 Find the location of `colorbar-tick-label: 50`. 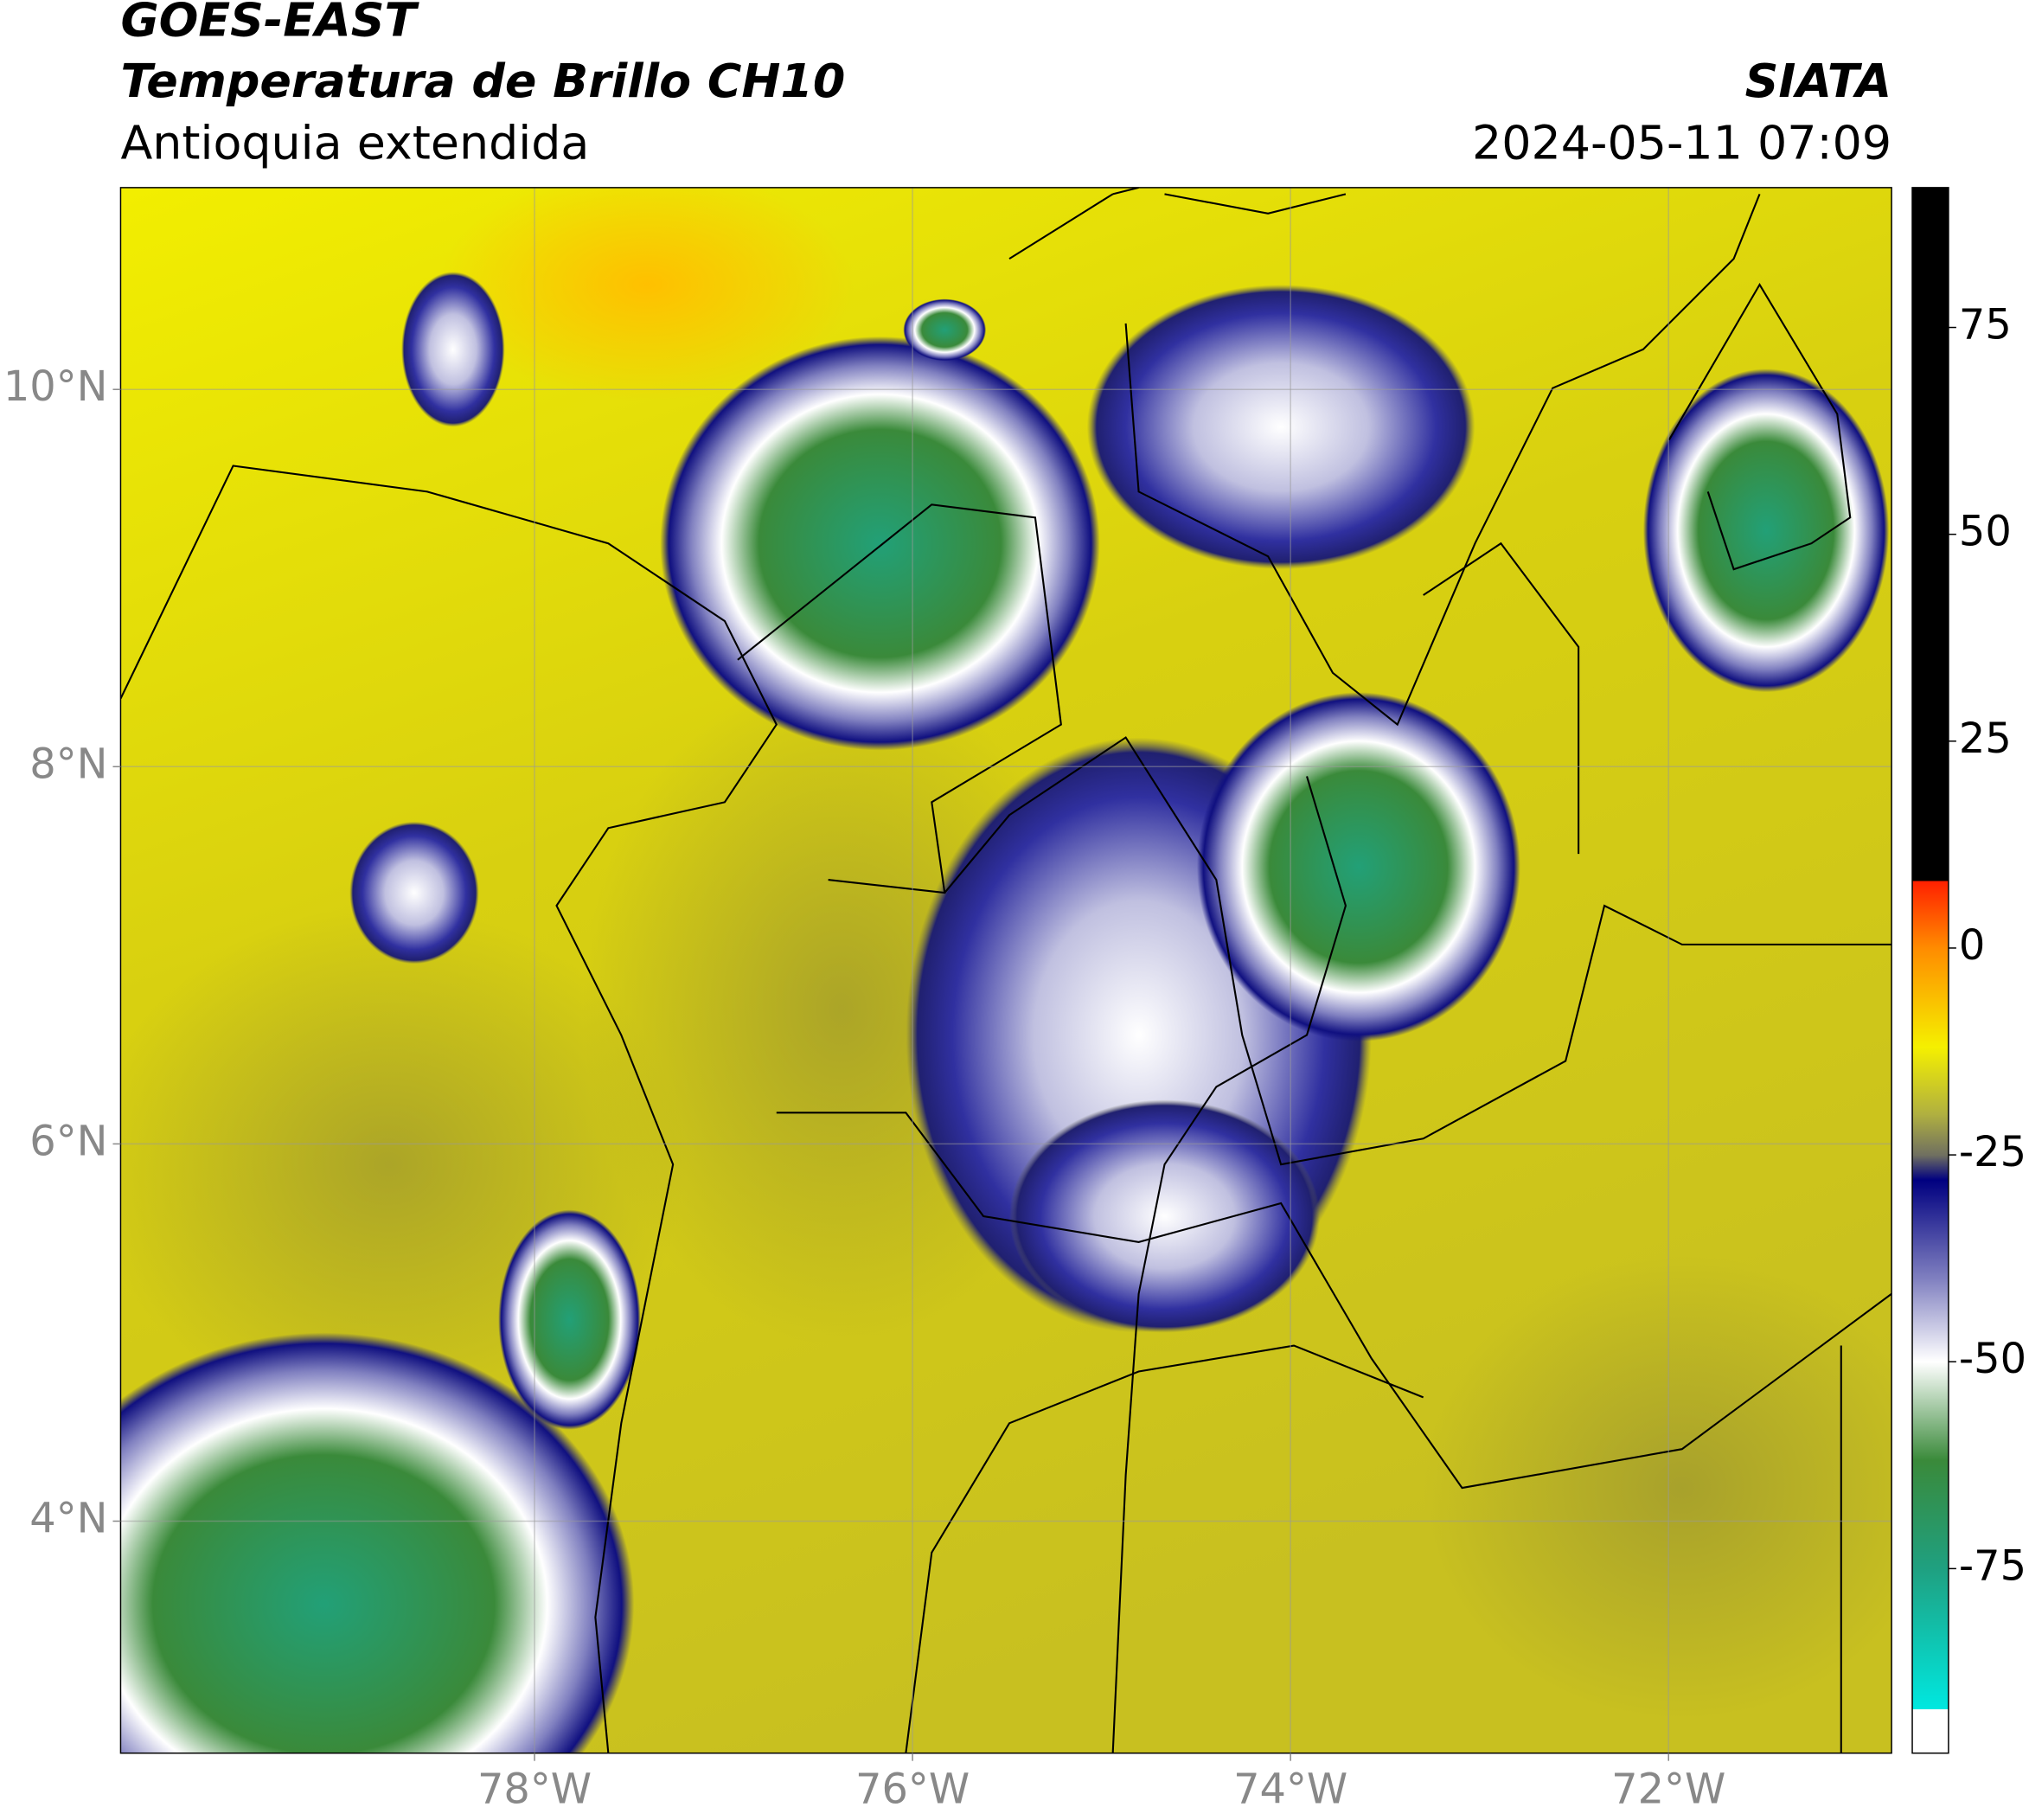

colorbar-tick-label: 50 is located at coordinates (1985, 532).